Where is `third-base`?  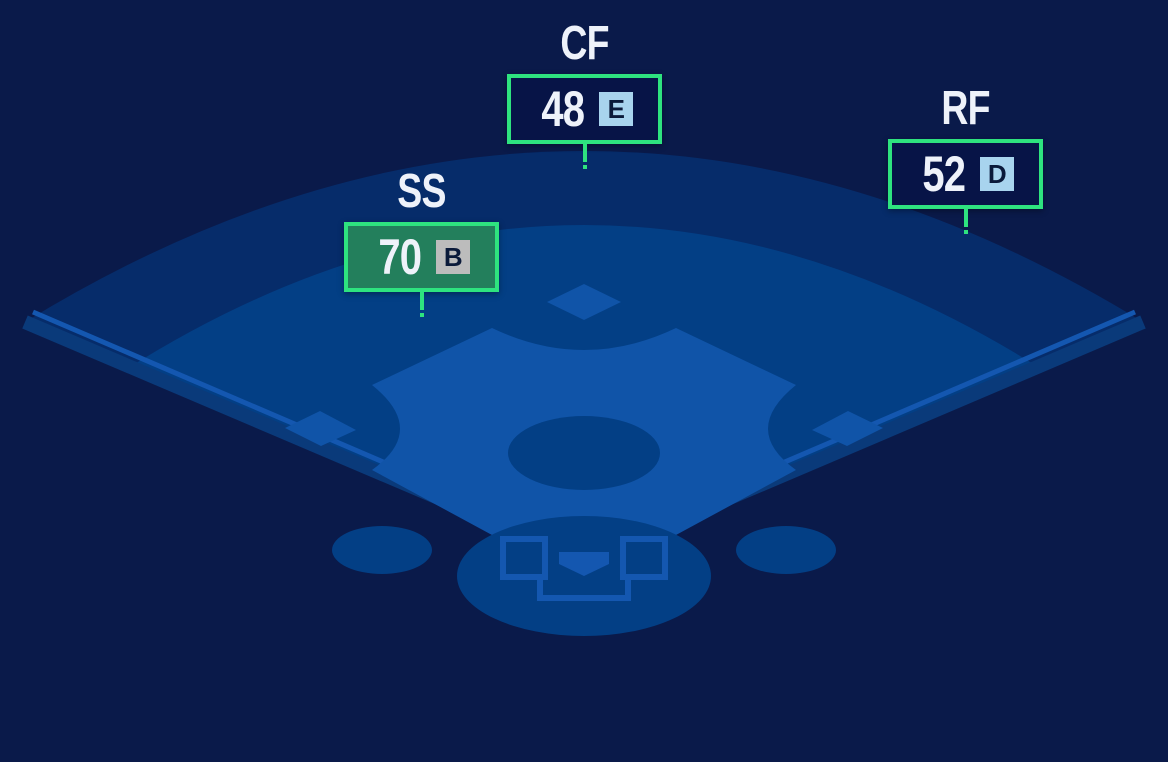
third-base is located at coordinates (320, 428).